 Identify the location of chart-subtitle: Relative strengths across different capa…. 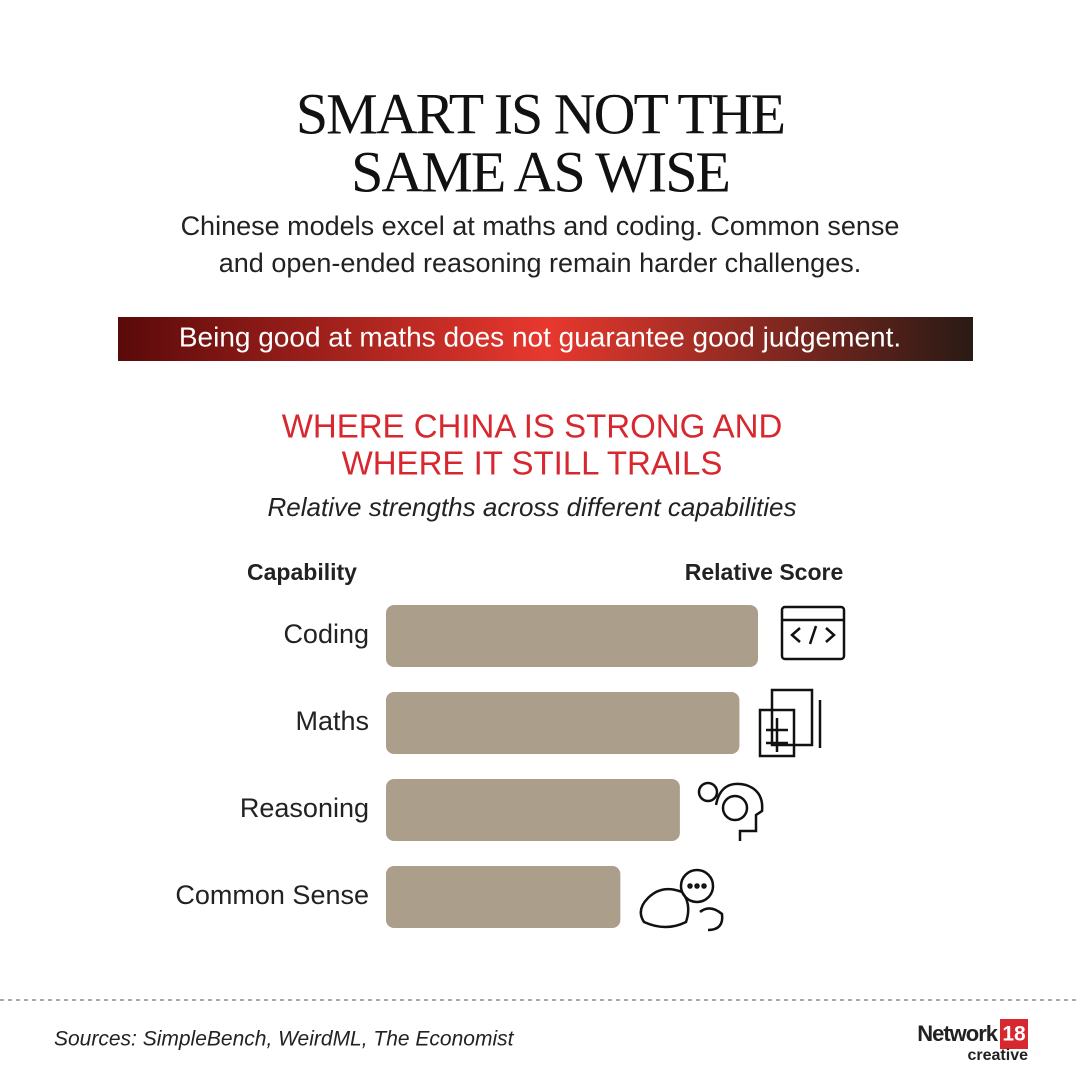
(532, 507).